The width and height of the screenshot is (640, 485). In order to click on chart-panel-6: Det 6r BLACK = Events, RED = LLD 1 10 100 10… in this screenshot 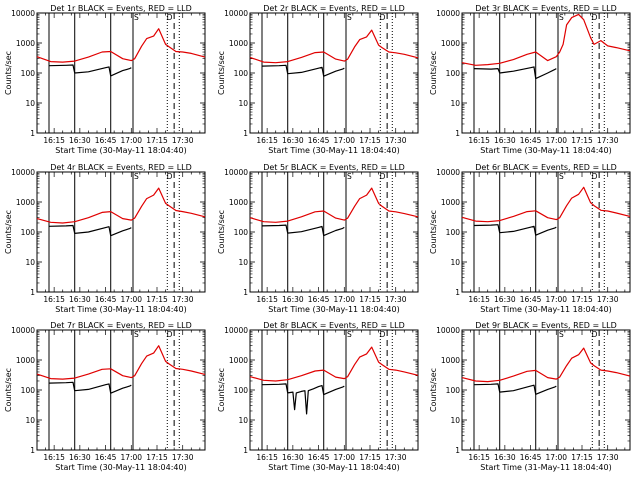, I will do `click(530, 238)`.